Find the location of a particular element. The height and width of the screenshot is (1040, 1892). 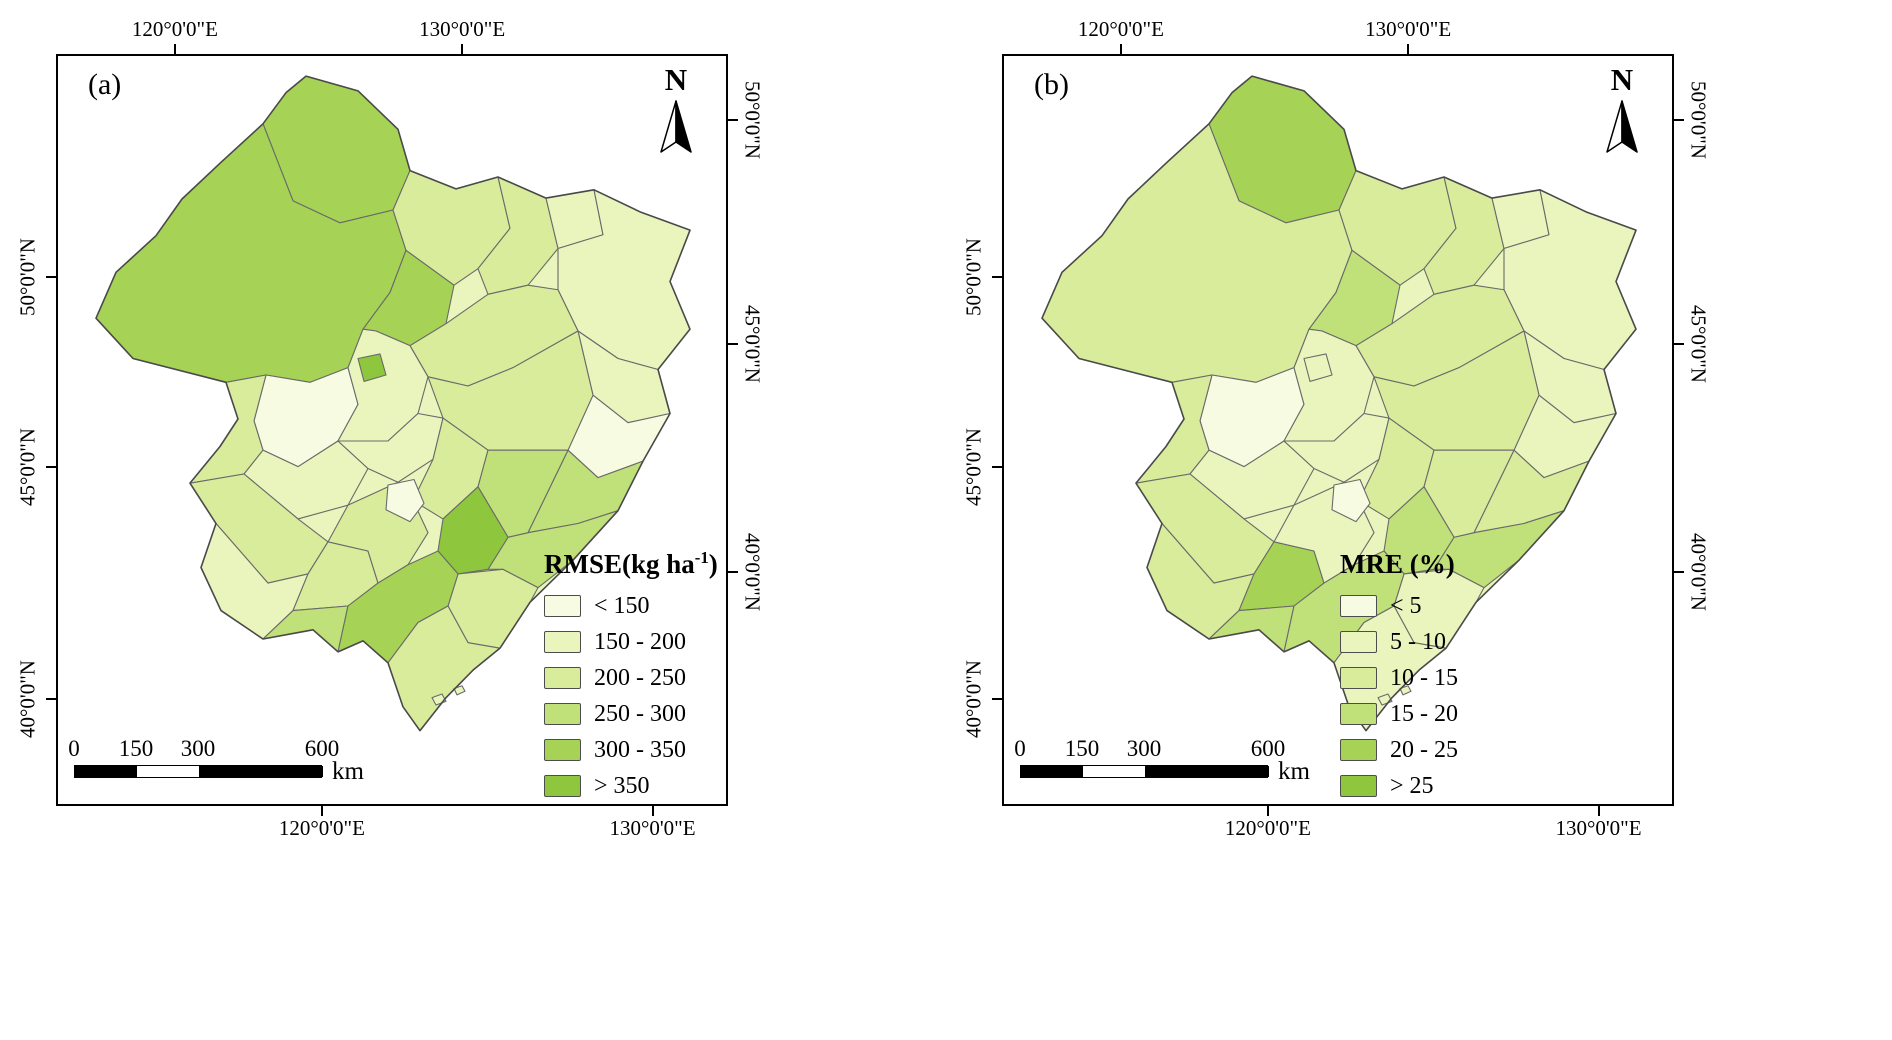

legend-item: 250 - 300 is located at coordinates (659, 714).